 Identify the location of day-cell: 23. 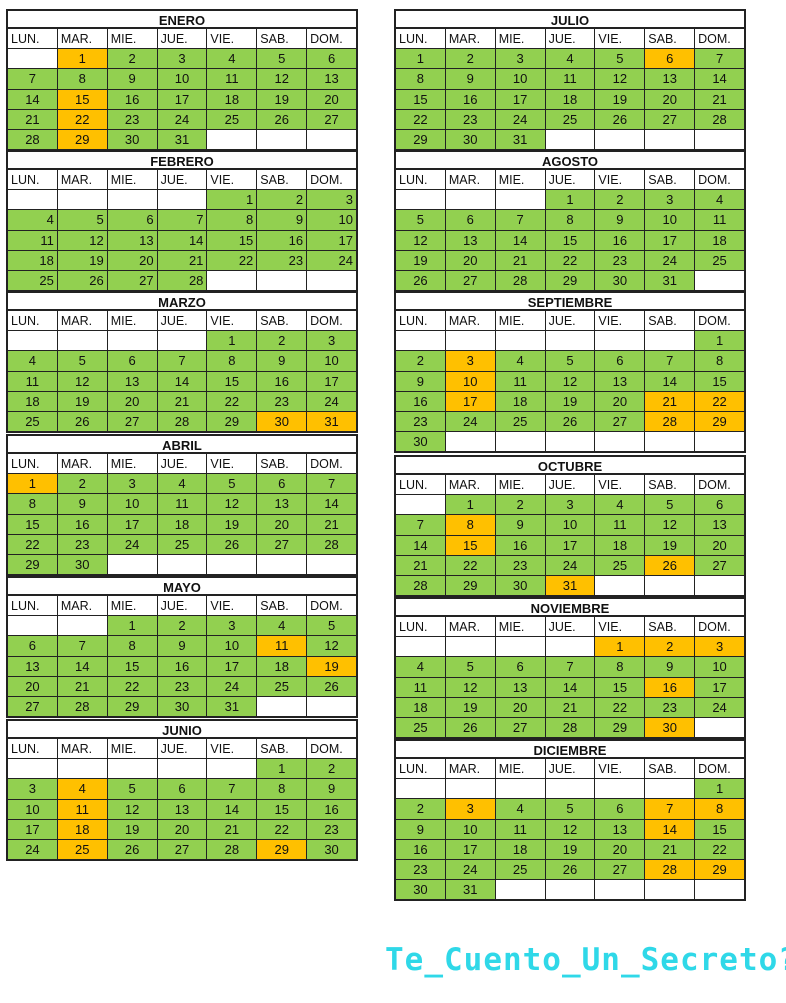
(182, 686).